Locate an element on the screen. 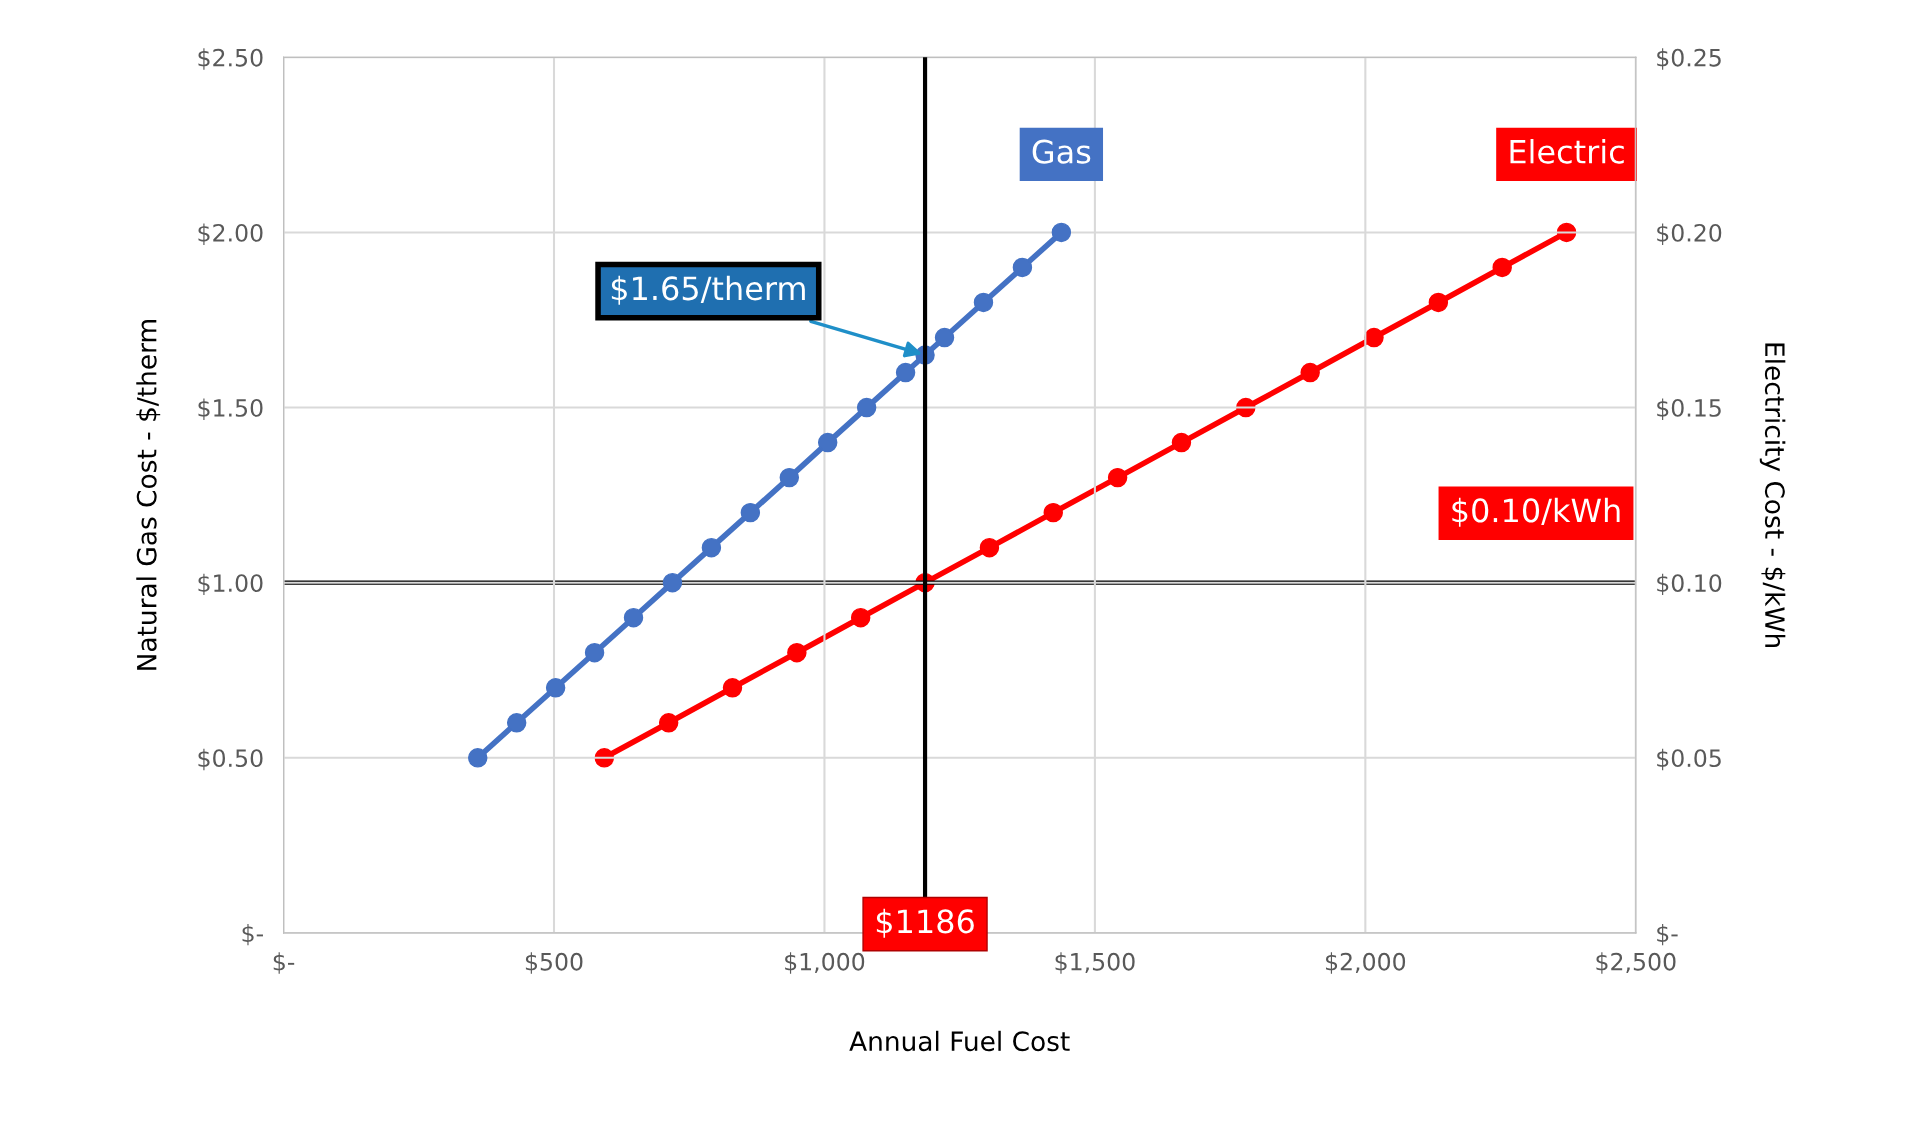  y2-axis-title: Electricity Cost - $/kWh is located at coordinates (1772, 495).